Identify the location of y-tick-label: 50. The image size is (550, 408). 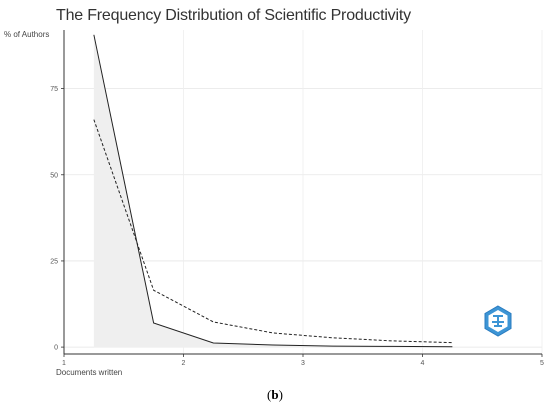
(54, 175).